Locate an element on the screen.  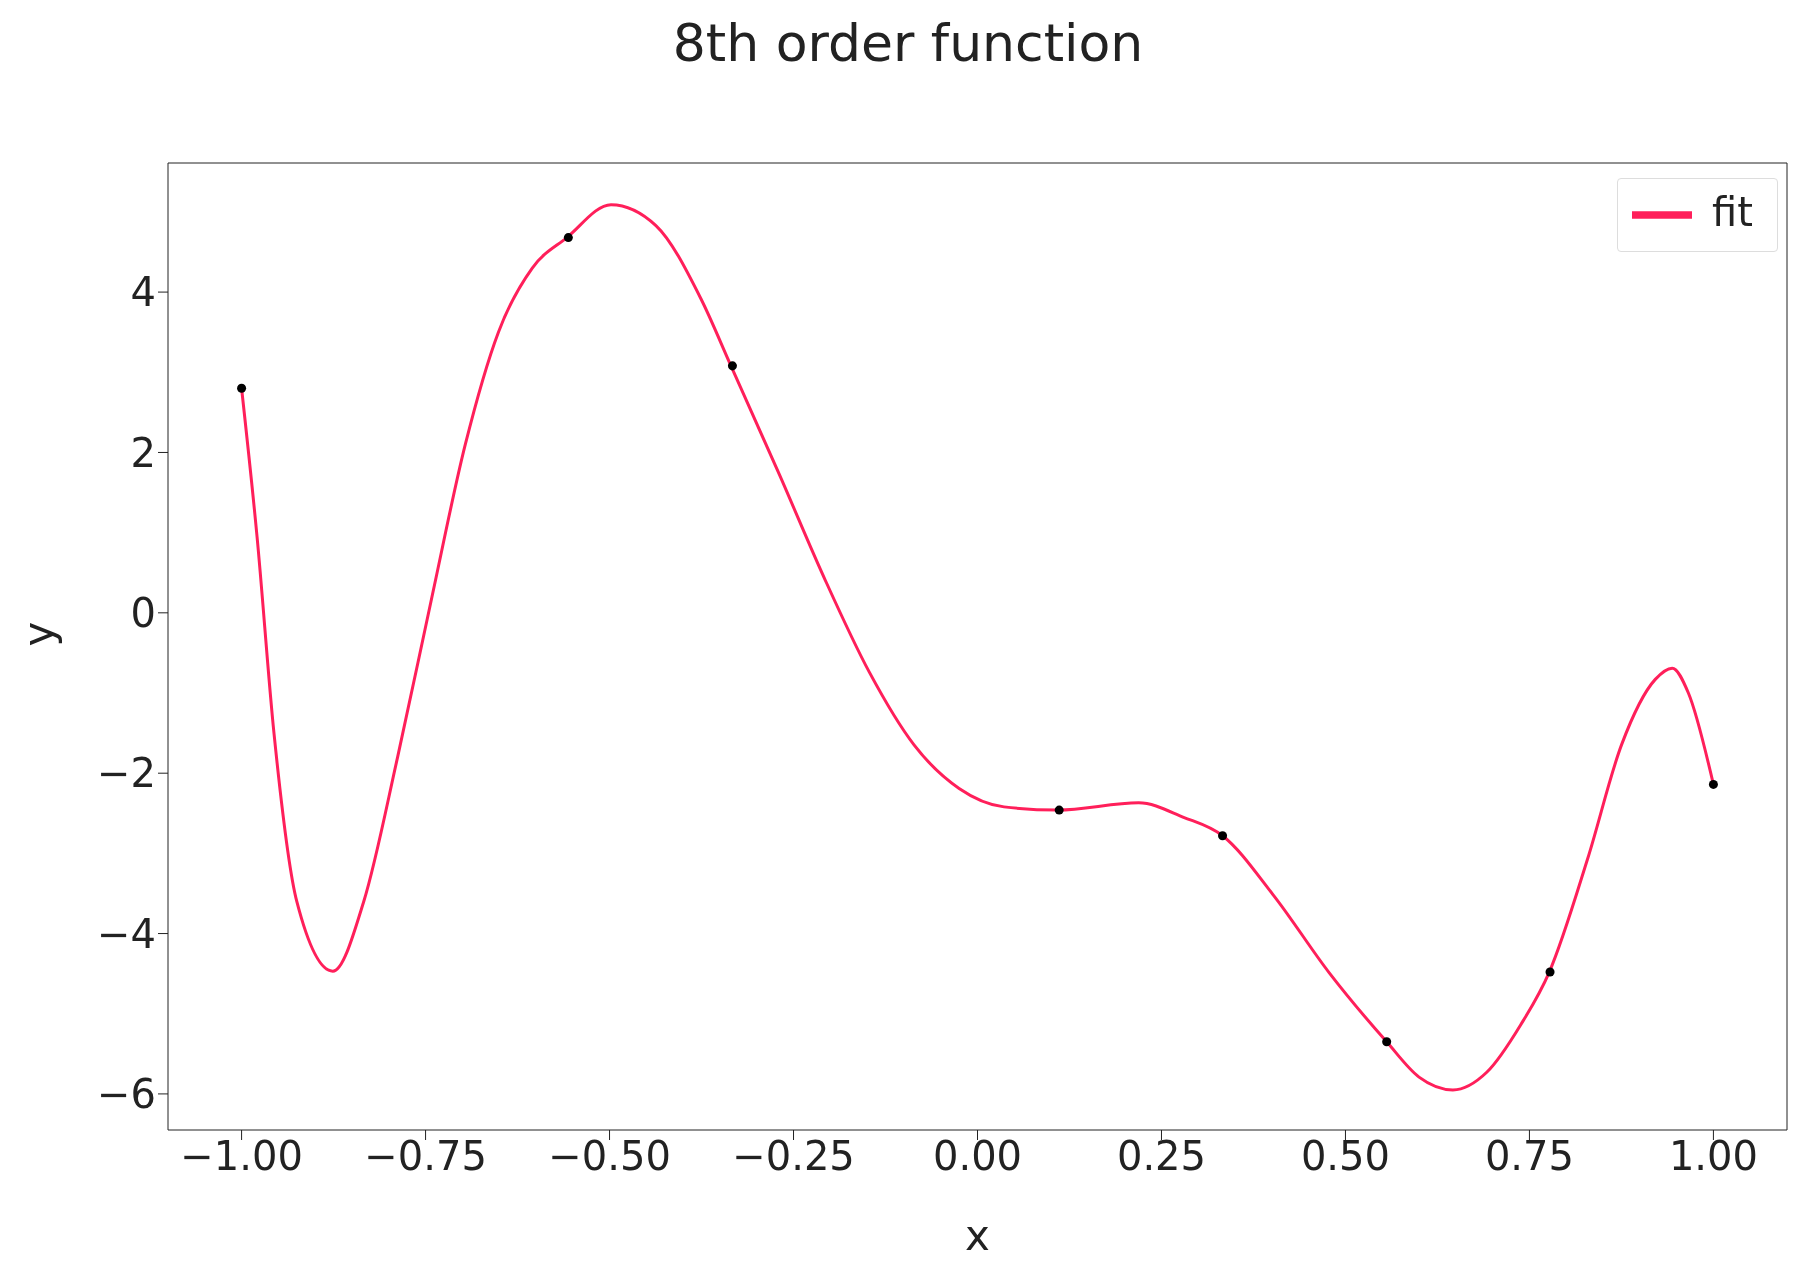
x-tick-label: 0.25 is located at coordinates (1161, 1156).